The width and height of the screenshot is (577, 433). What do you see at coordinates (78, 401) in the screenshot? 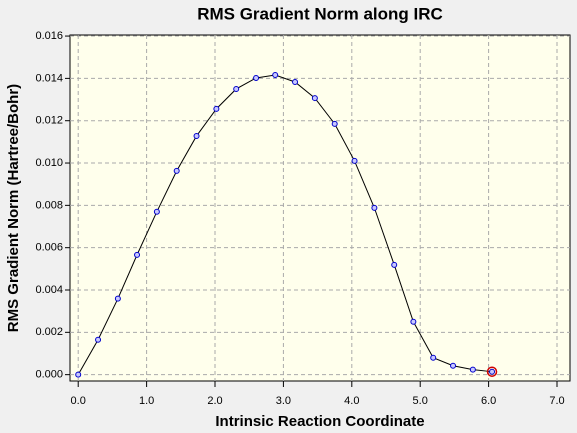
I see `x-tick-label: 0.0` at bounding box center [78, 401].